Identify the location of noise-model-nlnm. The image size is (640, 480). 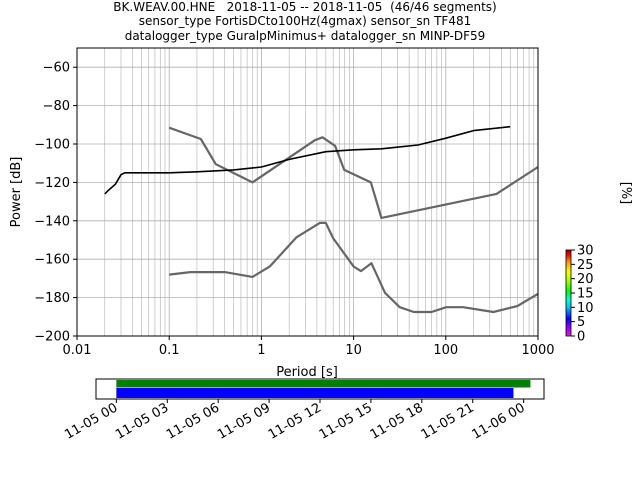
(353, 267).